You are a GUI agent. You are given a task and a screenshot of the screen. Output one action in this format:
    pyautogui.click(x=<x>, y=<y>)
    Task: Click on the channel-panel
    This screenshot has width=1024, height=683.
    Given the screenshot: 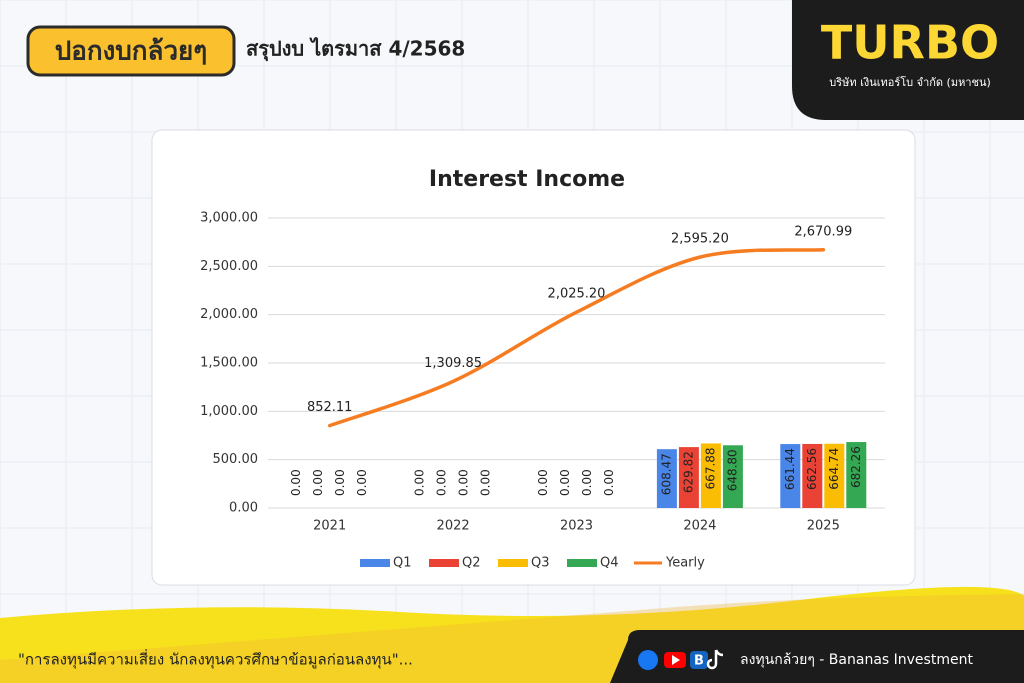 What is the action you would take?
    pyautogui.click(x=817, y=656)
    